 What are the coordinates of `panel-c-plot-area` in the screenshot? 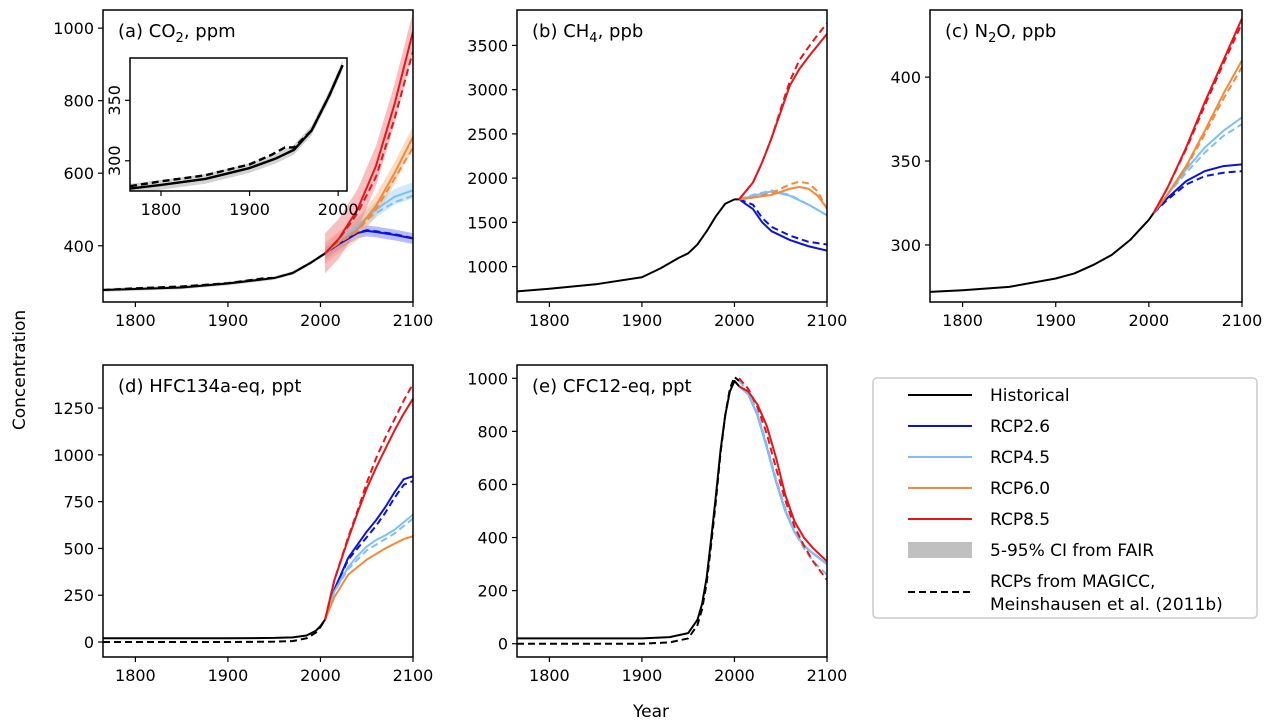 It's located at (1086, 155).